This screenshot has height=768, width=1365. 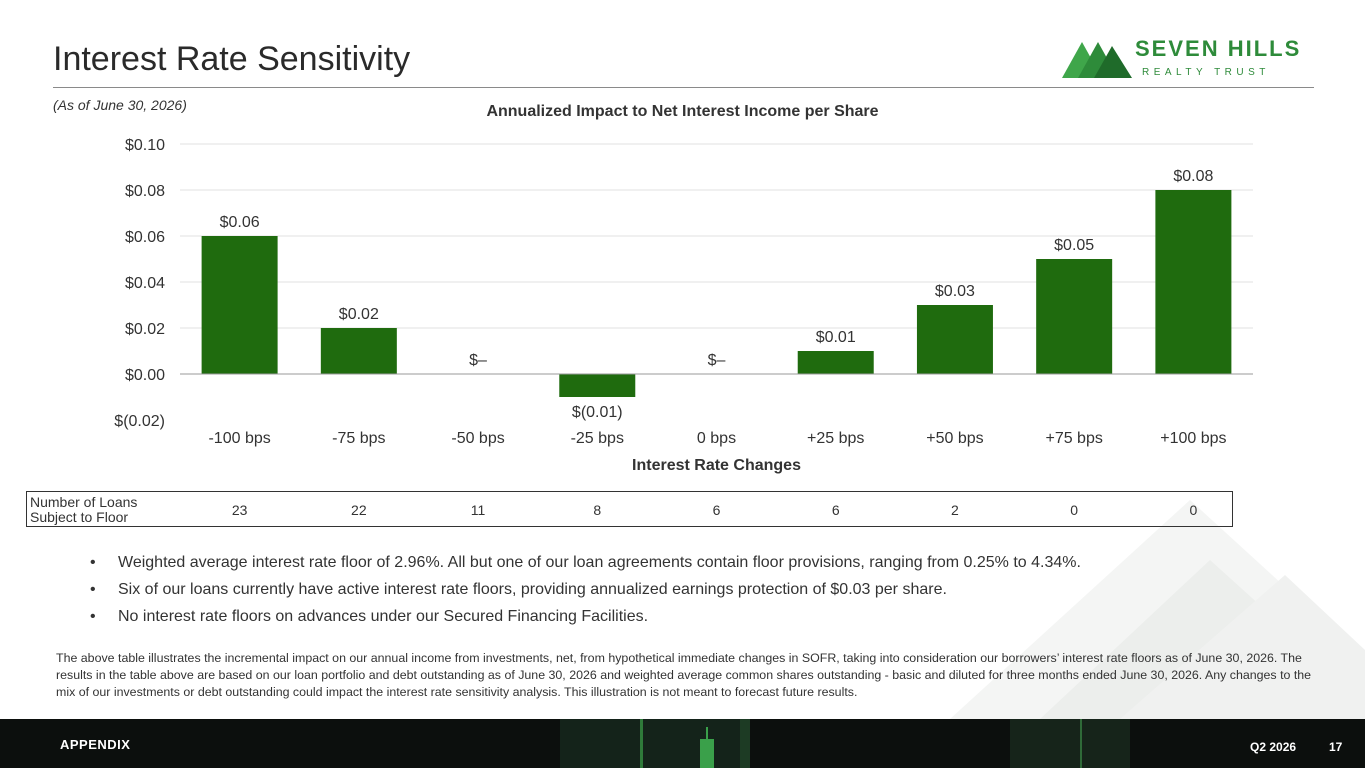 What do you see at coordinates (145, 329) in the screenshot?
I see `y-tick-label: $0.02` at bounding box center [145, 329].